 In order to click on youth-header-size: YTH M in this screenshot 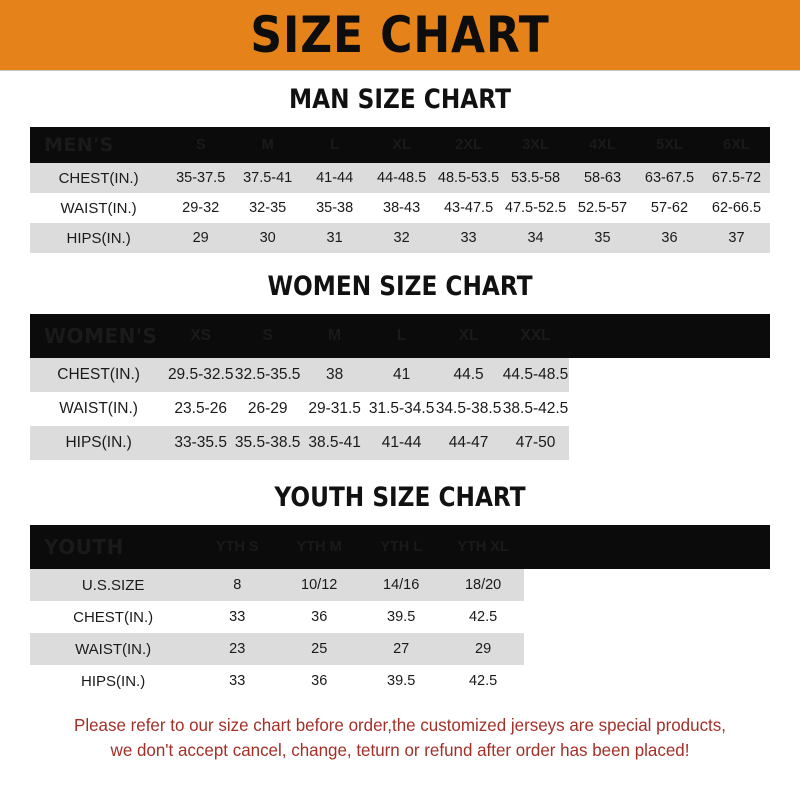, I will do `click(319, 547)`.